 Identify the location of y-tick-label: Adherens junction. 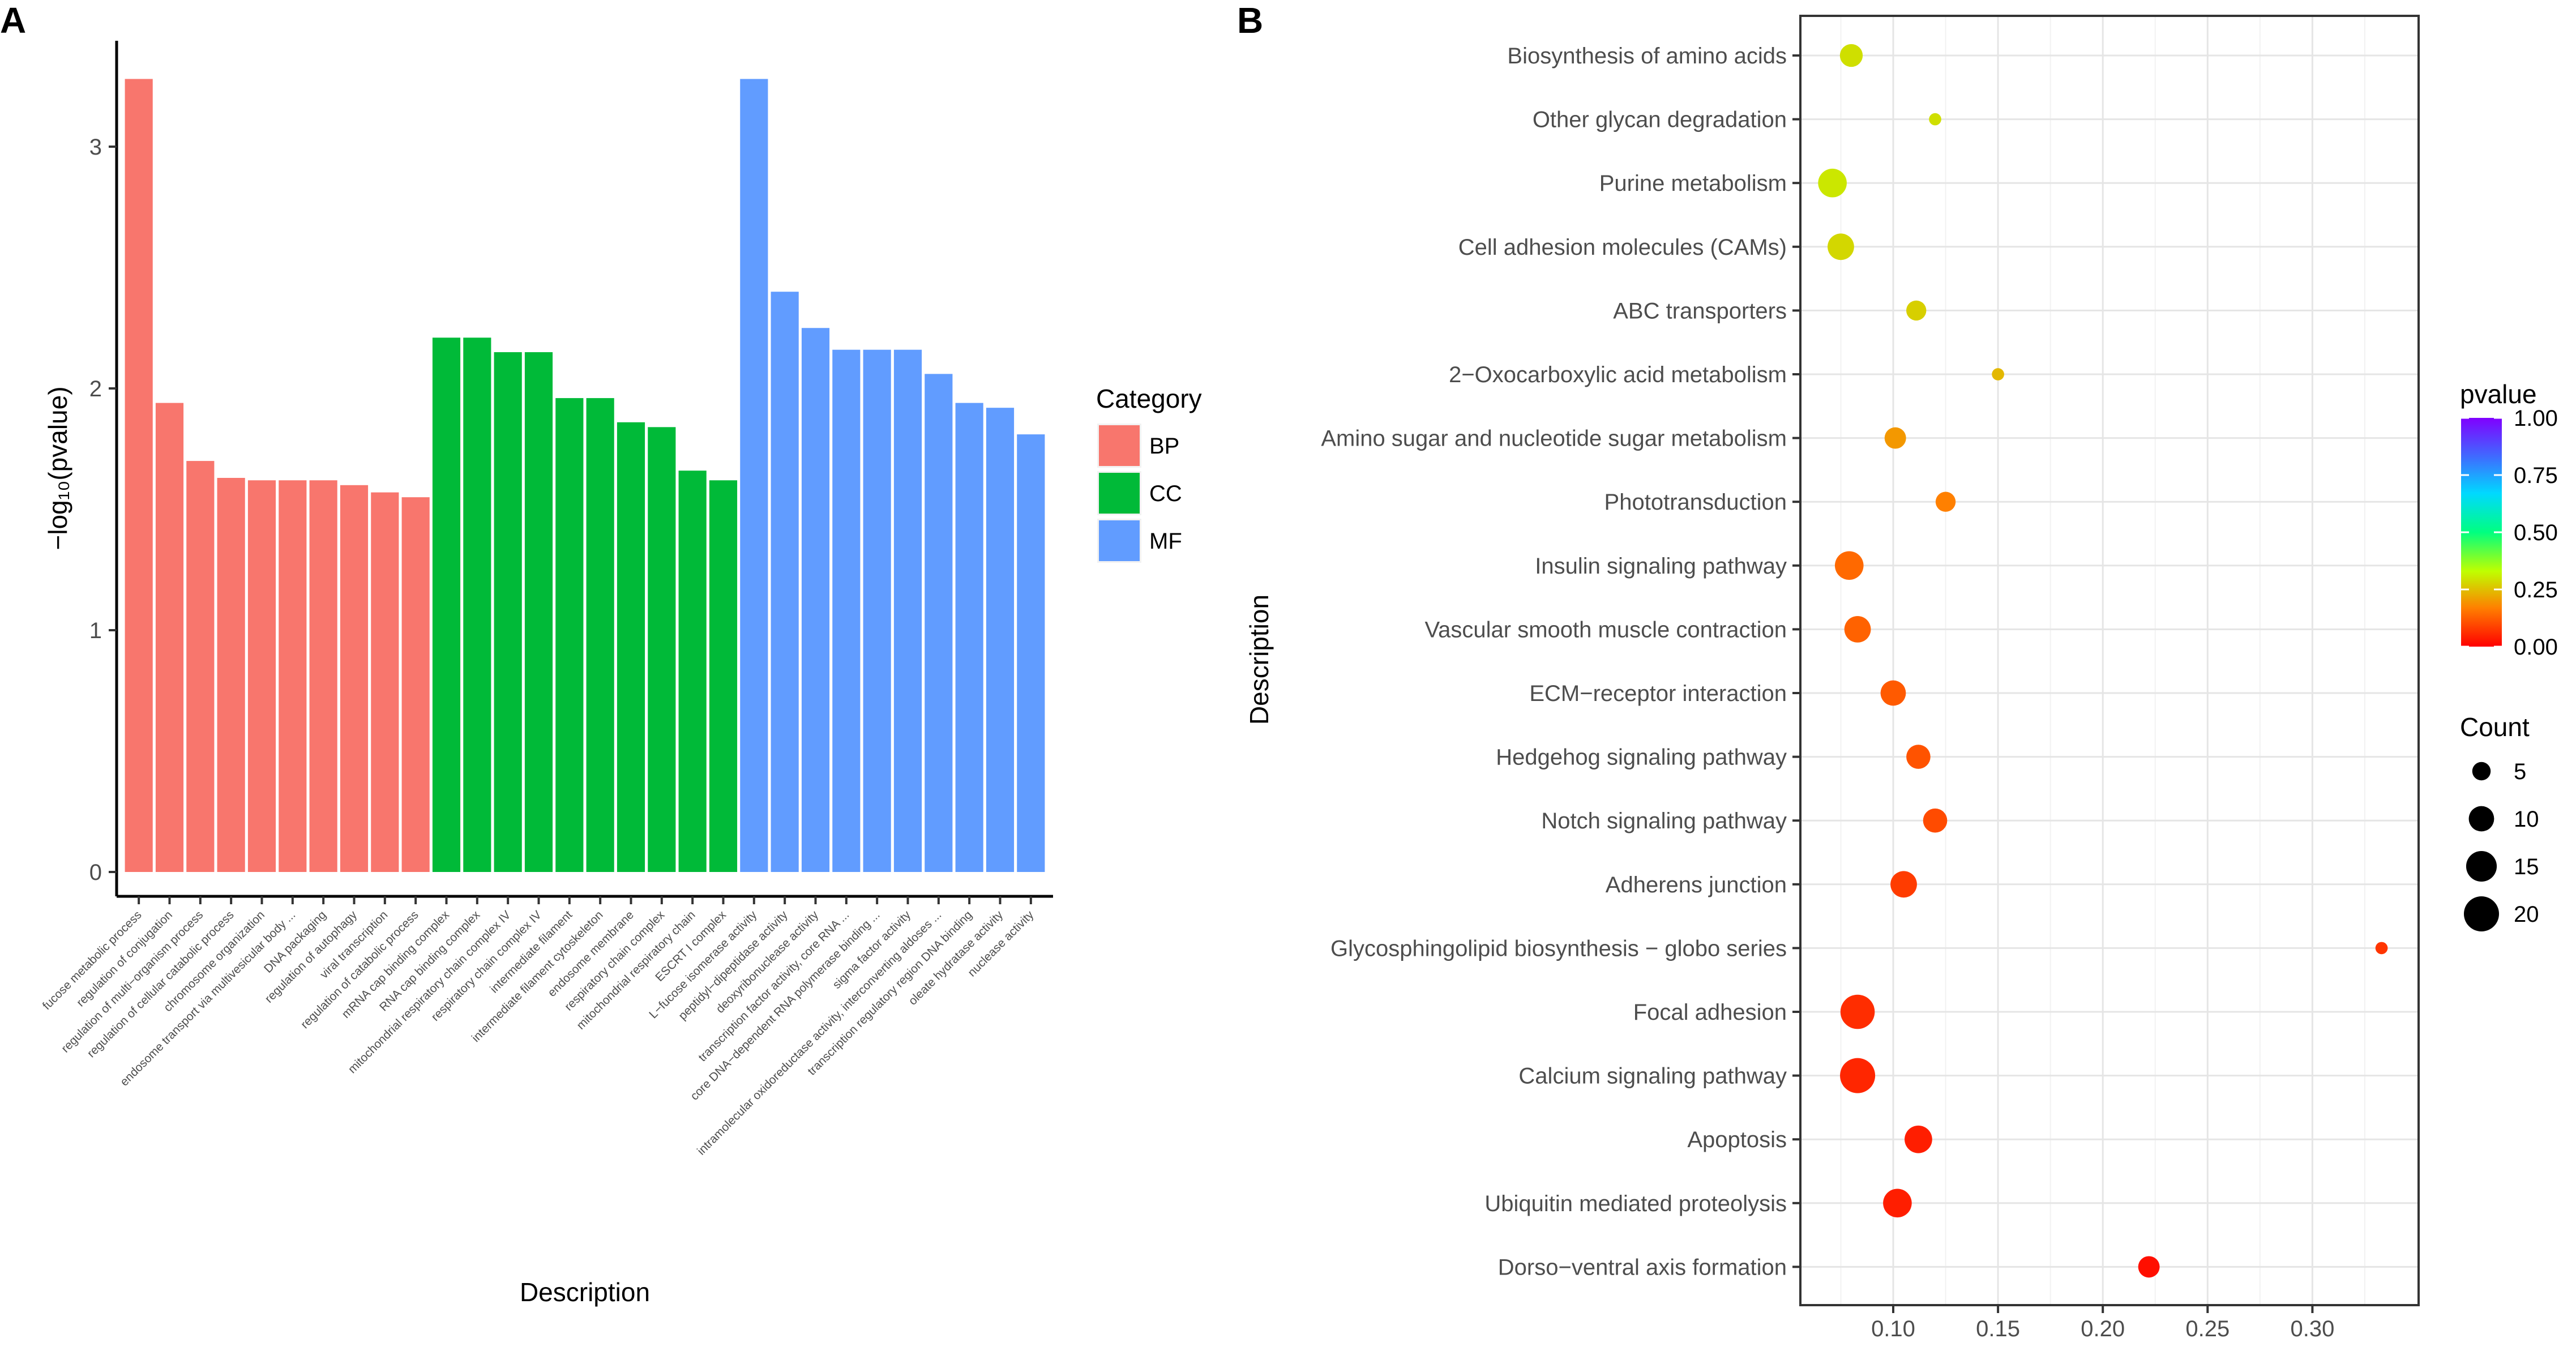
(1696, 885).